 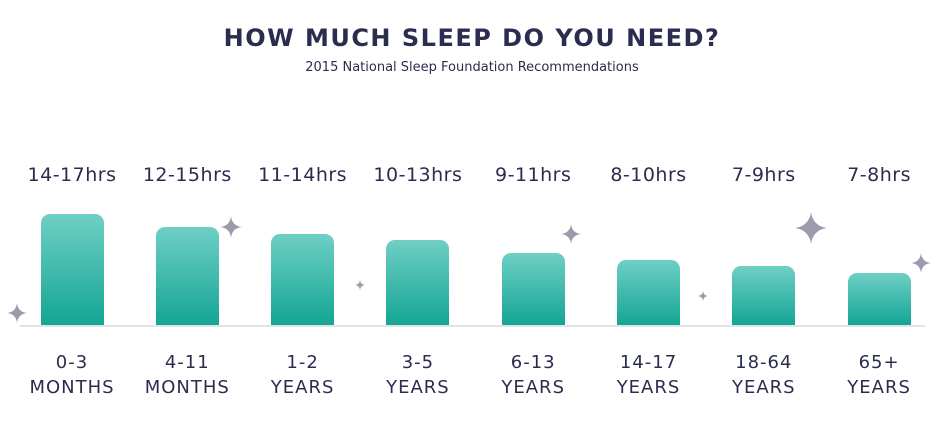 What do you see at coordinates (472, 38) in the screenshot?
I see `chart-title: HOW MUCH SLEEP DO YOU NEED?` at bounding box center [472, 38].